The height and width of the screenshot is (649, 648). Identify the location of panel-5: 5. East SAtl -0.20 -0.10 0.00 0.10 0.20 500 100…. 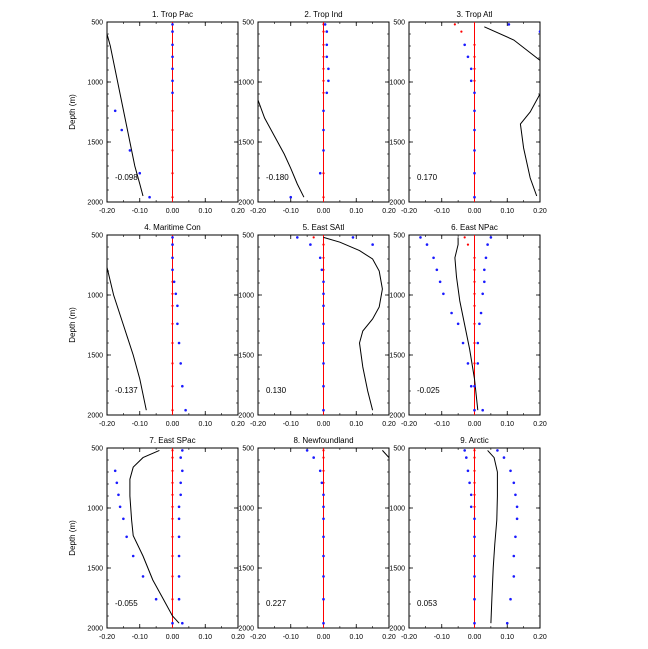
(316, 325).